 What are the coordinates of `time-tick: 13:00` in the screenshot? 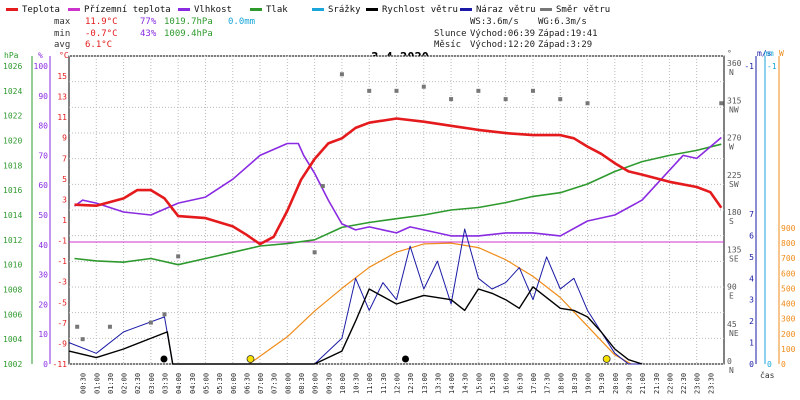 It's located at (425, 383).